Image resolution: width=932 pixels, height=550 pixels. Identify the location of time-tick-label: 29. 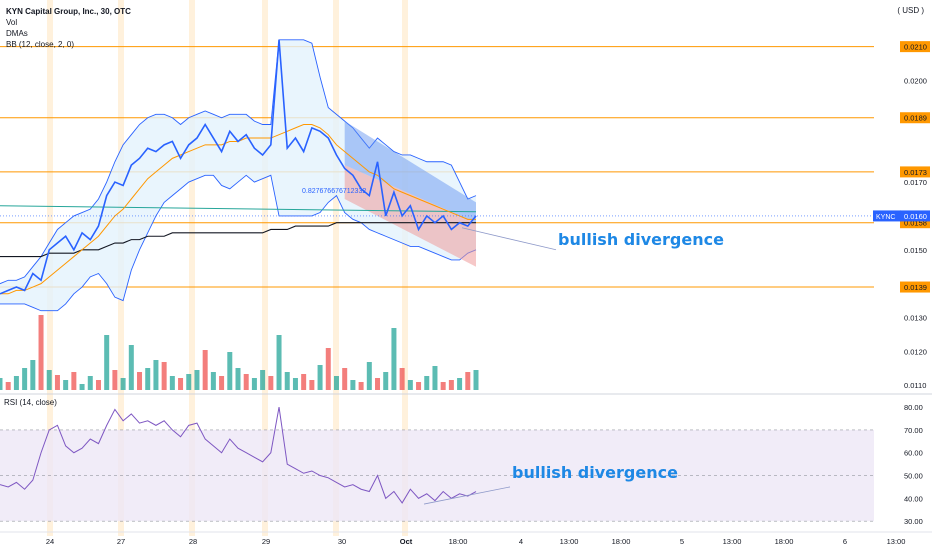
(266, 541).